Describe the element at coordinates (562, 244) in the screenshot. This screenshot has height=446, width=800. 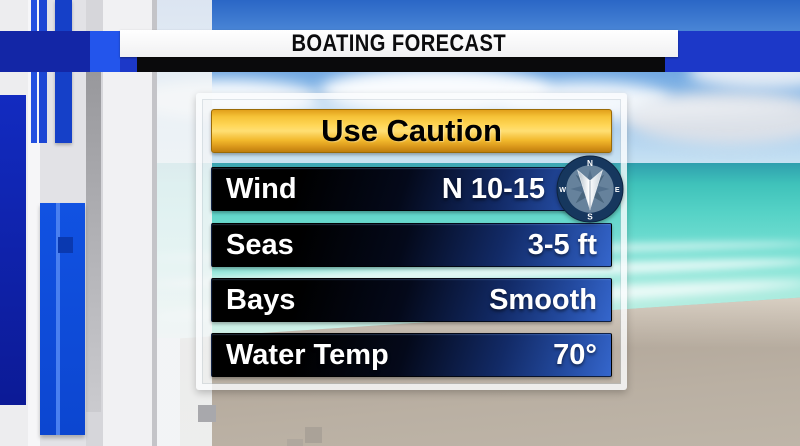
I see `row-value: 3-5 ft` at that location.